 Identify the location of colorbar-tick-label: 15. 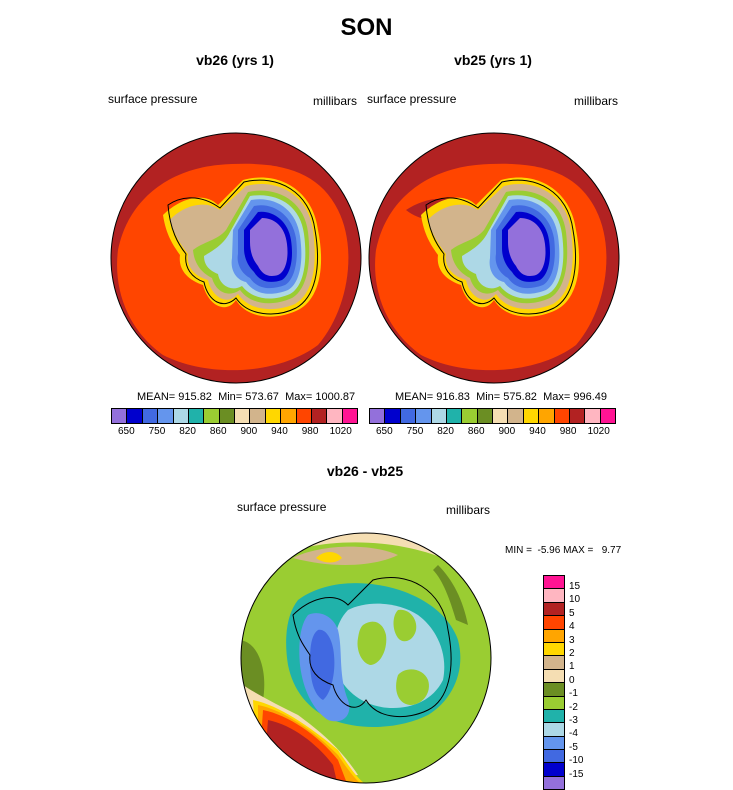
(575, 586).